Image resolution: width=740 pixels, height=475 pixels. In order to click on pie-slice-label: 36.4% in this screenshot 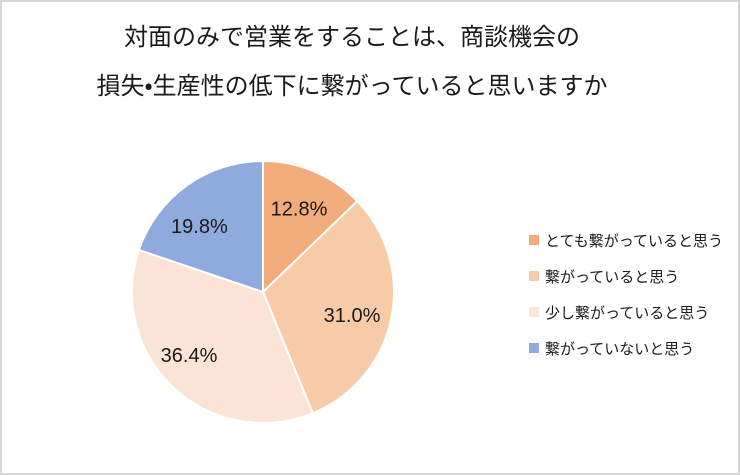, I will do `click(189, 356)`.